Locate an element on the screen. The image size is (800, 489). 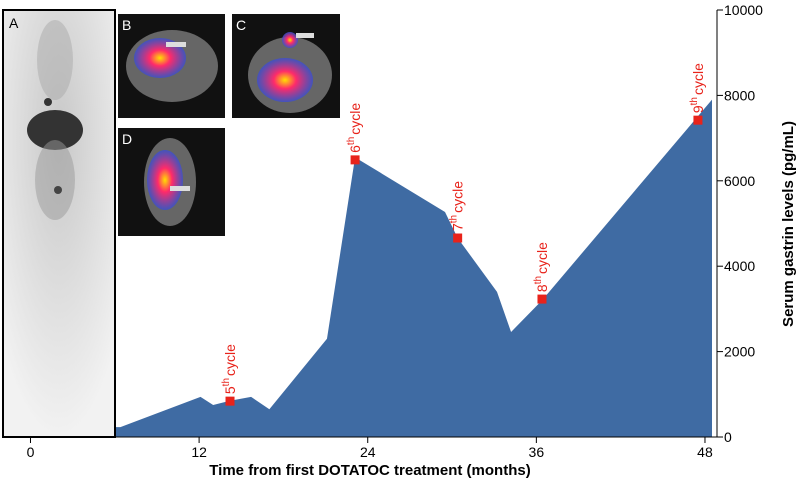
y-tick-label: 8000 is located at coordinates (739, 95).